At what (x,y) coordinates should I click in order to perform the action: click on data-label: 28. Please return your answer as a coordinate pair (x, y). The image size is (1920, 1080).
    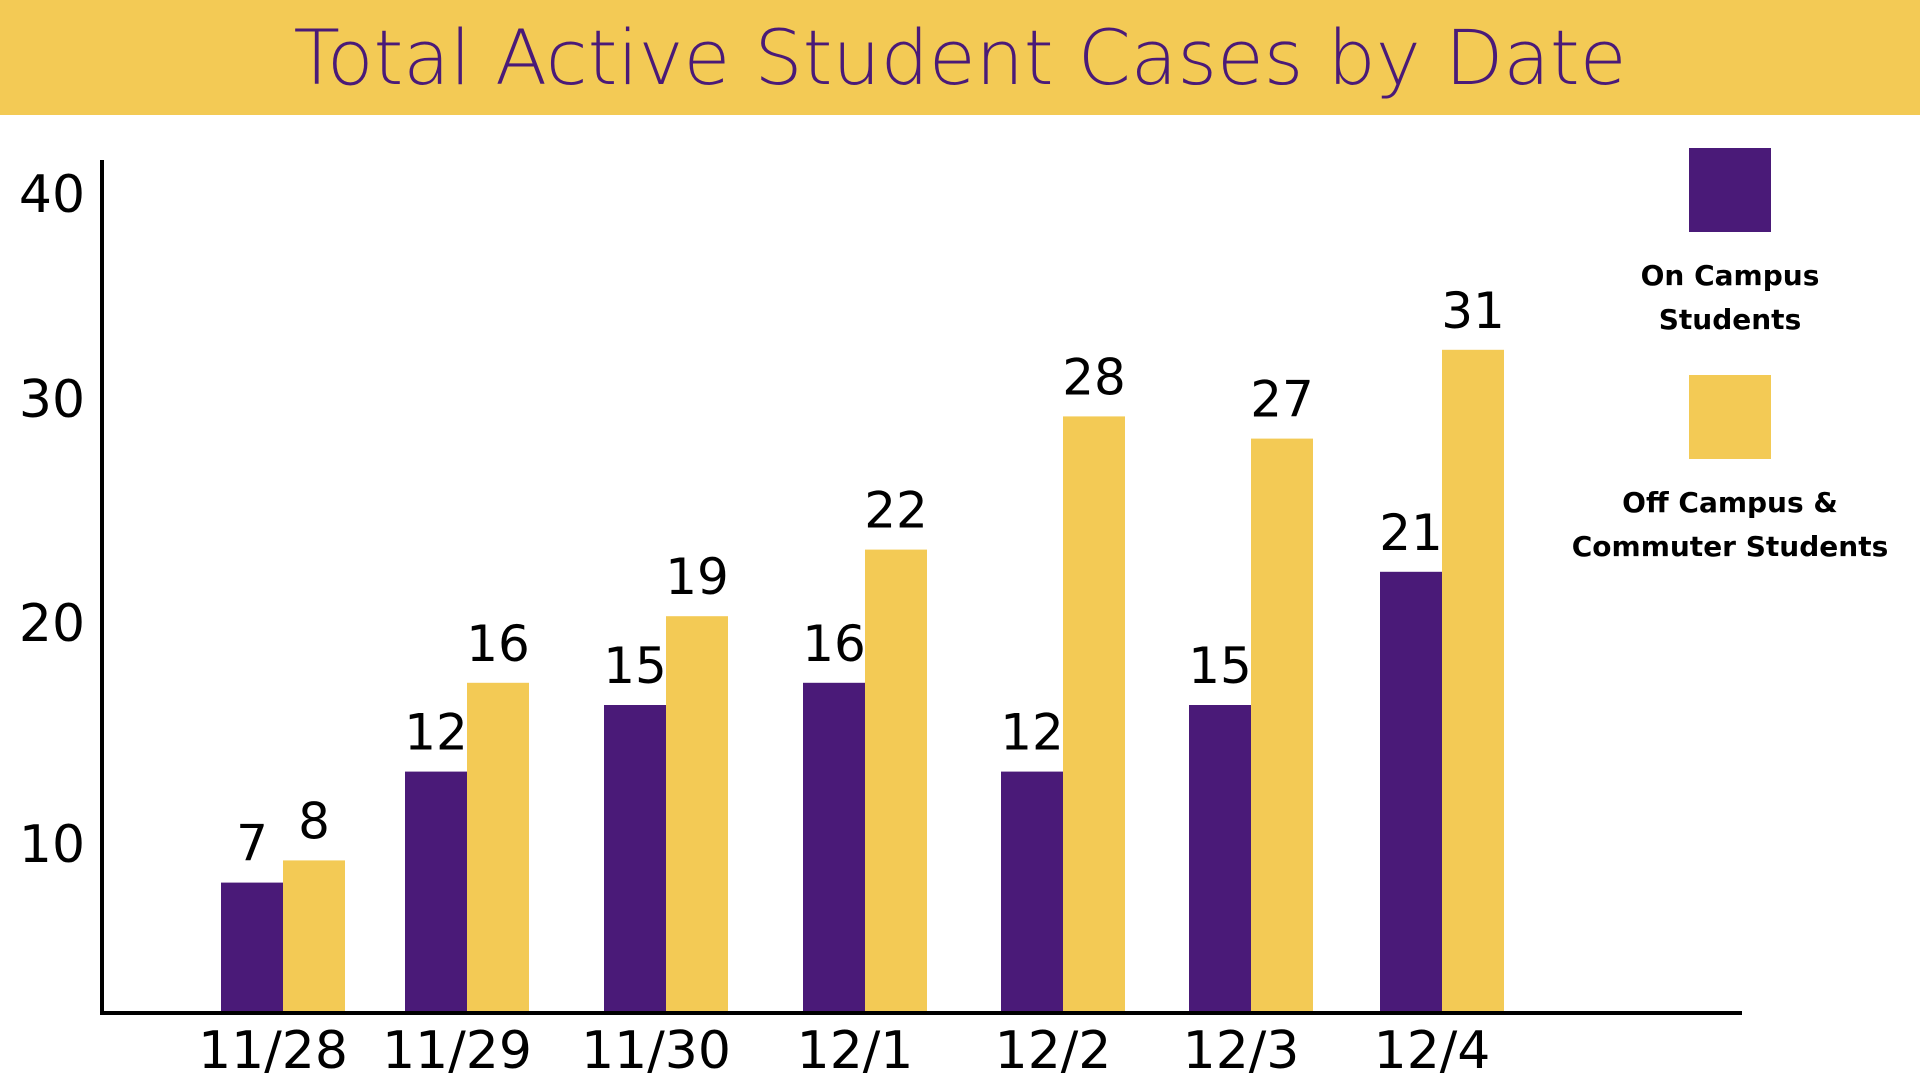
    Looking at the image, I should click on (1094, 377).